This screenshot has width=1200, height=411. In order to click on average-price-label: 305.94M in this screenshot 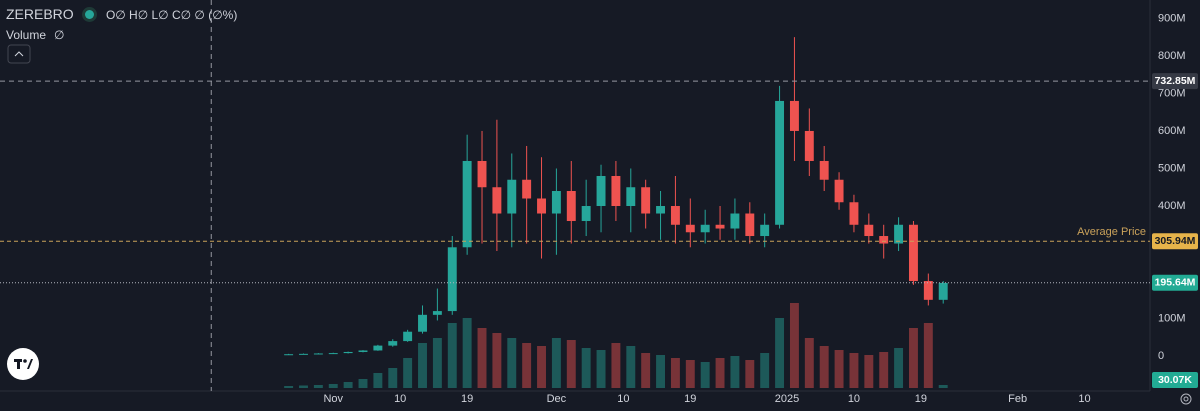, I will do `click(1175, 241)`.